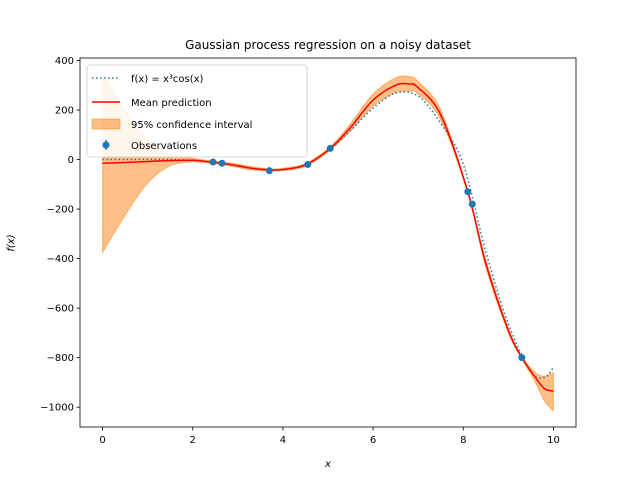 The height and width of the screenshot is (480, 640). What do you see at coordinates (64, 111) in the screenshot?
I see `y-tick-label: 200` at bounding box center [64, 111].